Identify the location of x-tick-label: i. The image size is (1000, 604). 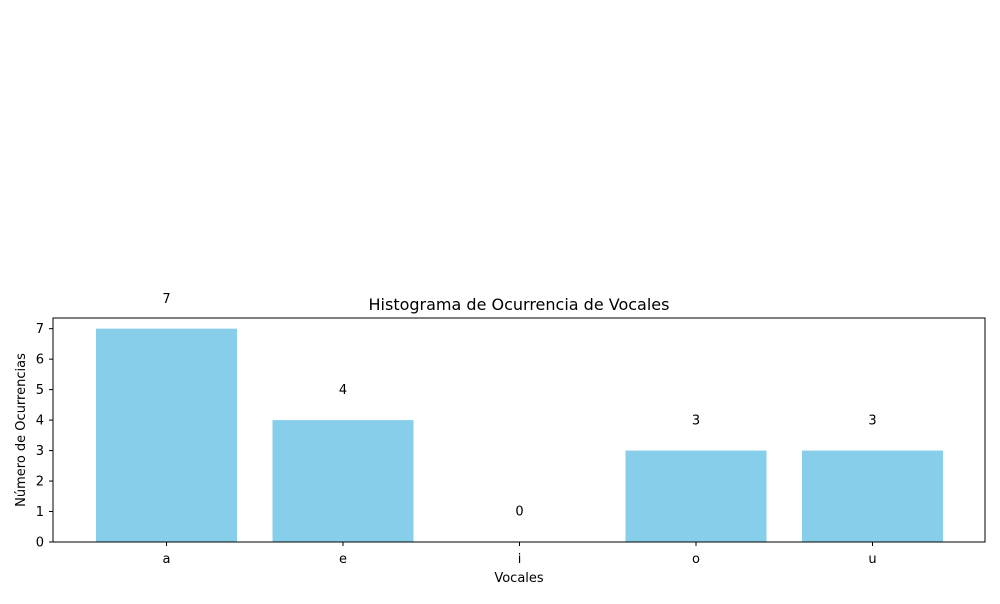
(520, 559).